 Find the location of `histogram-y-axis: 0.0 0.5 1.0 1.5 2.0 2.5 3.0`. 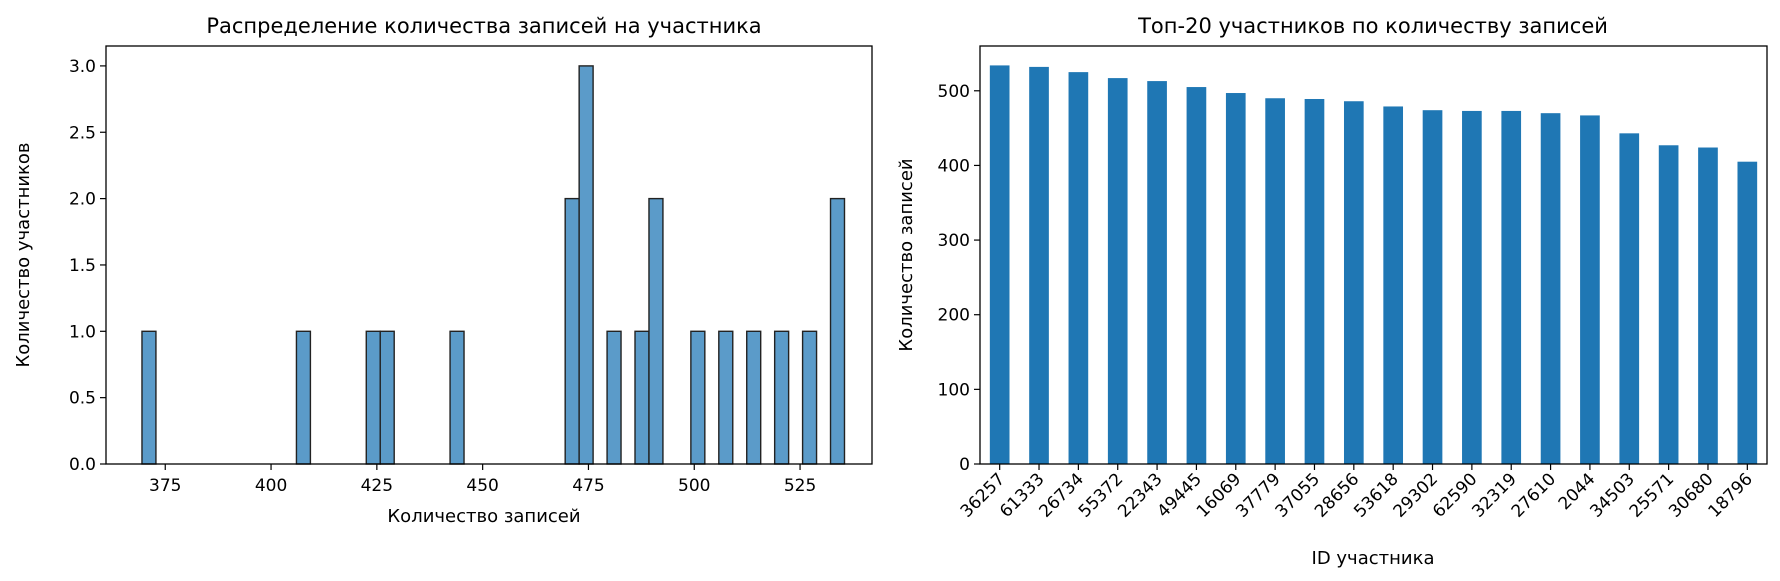

histogram-y-axis: 0.0 0.5 1.0 1.5 2.0 2.5 3.0 is located at coordinates (87, 266).